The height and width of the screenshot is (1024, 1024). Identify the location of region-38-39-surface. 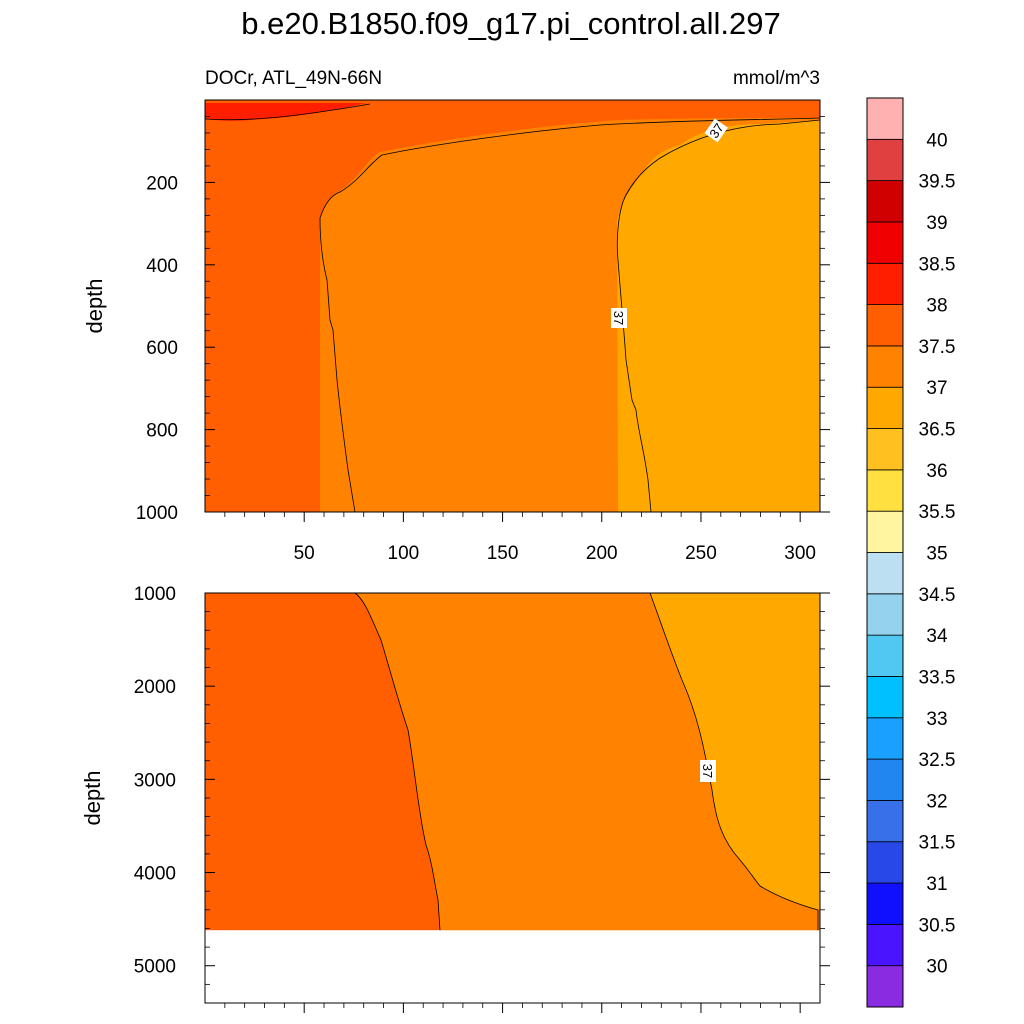
(287, 111).